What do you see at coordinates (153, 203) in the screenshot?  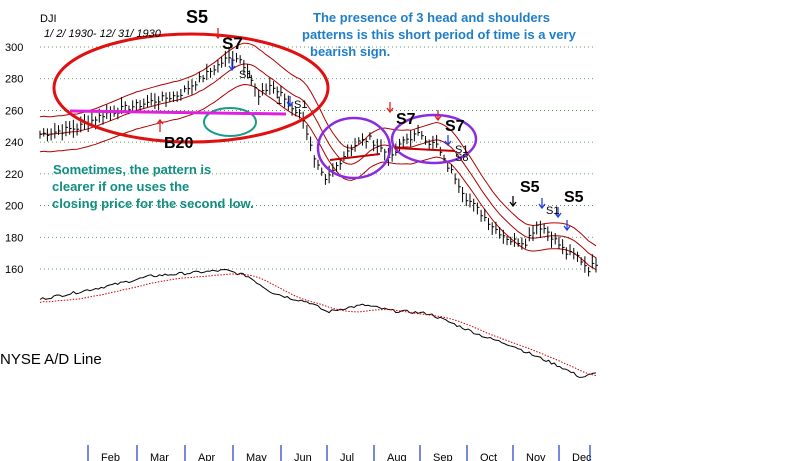 I see `note-closing-price-text: closing price for the second low.` at bounding box center [153, 203].